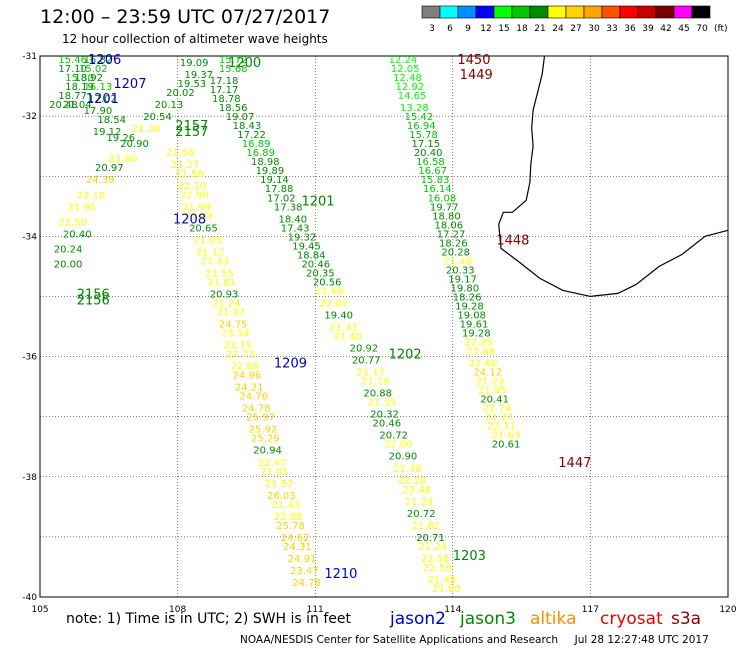  I want to click on swh-value: 22.26, so click(412, 481).